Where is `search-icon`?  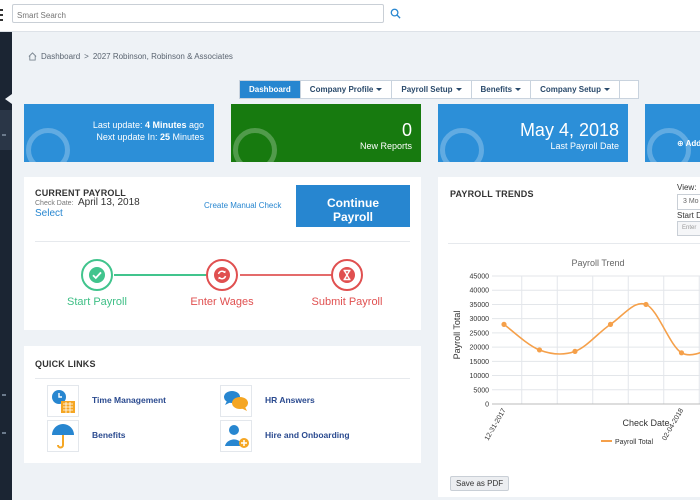 search-icon is located at coordinates (395, 13).